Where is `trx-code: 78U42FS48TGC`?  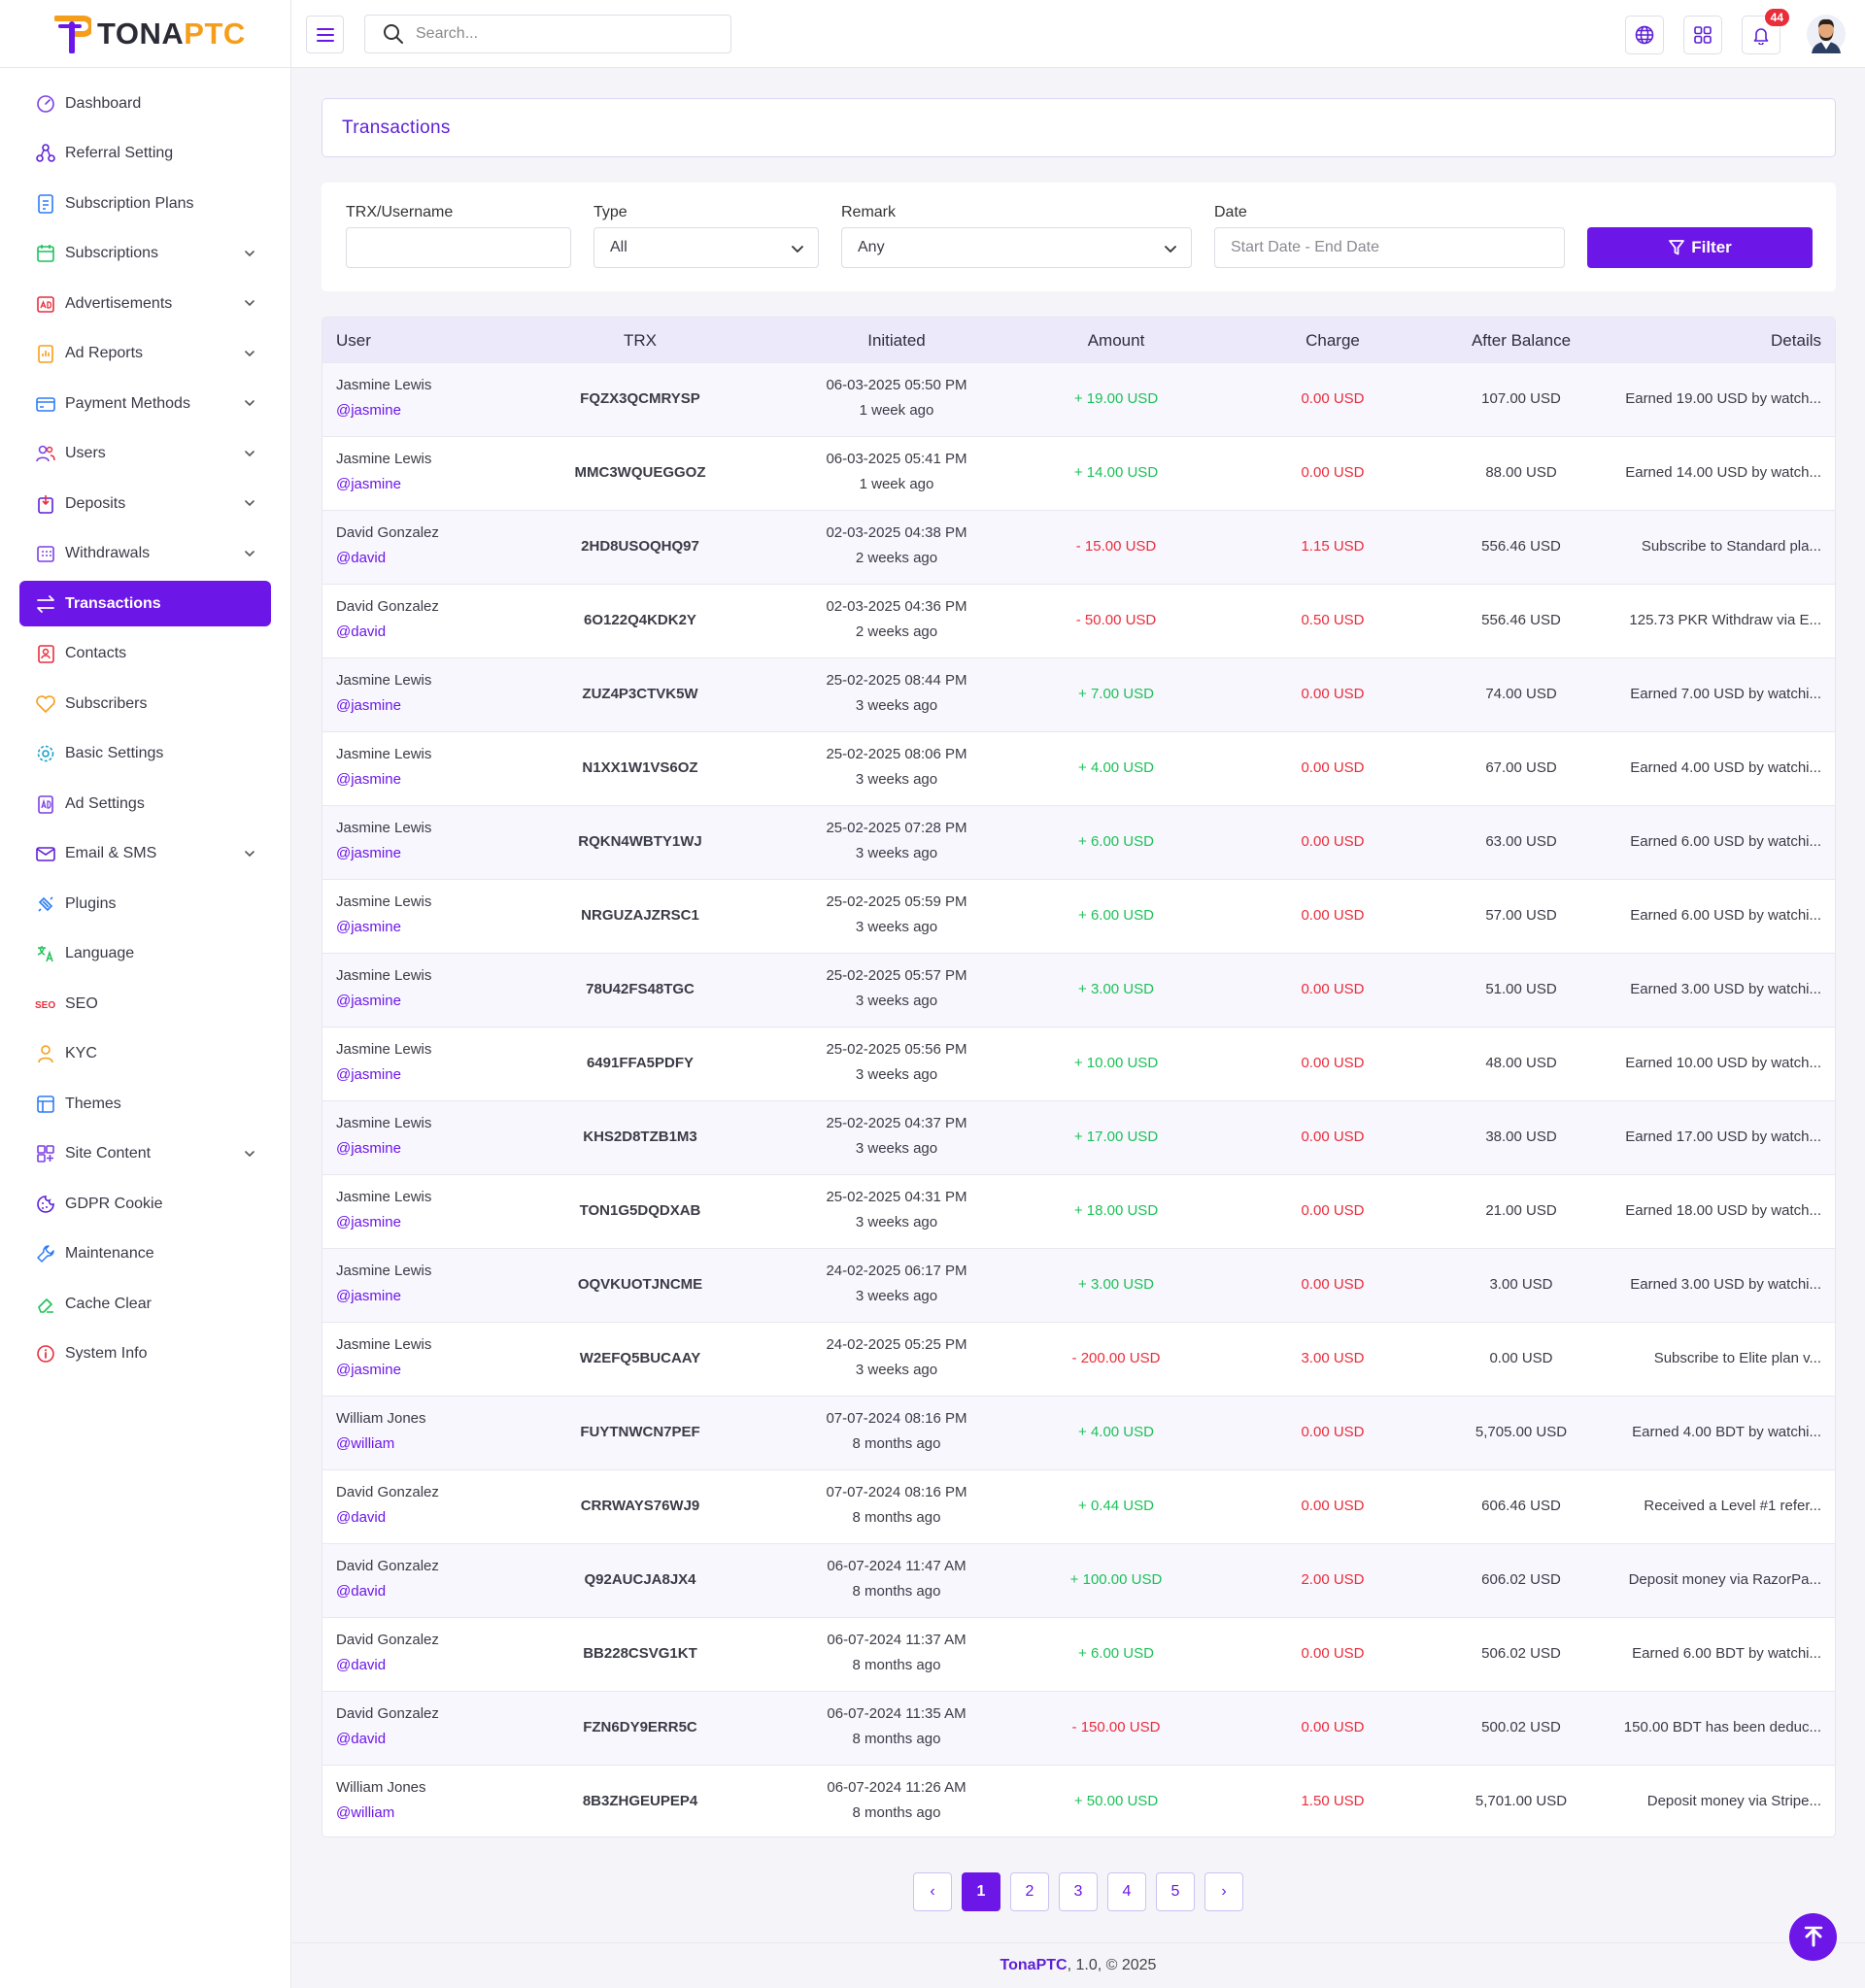
trx-code: 78U42FS48TGC is located at coordinates (640, 989).